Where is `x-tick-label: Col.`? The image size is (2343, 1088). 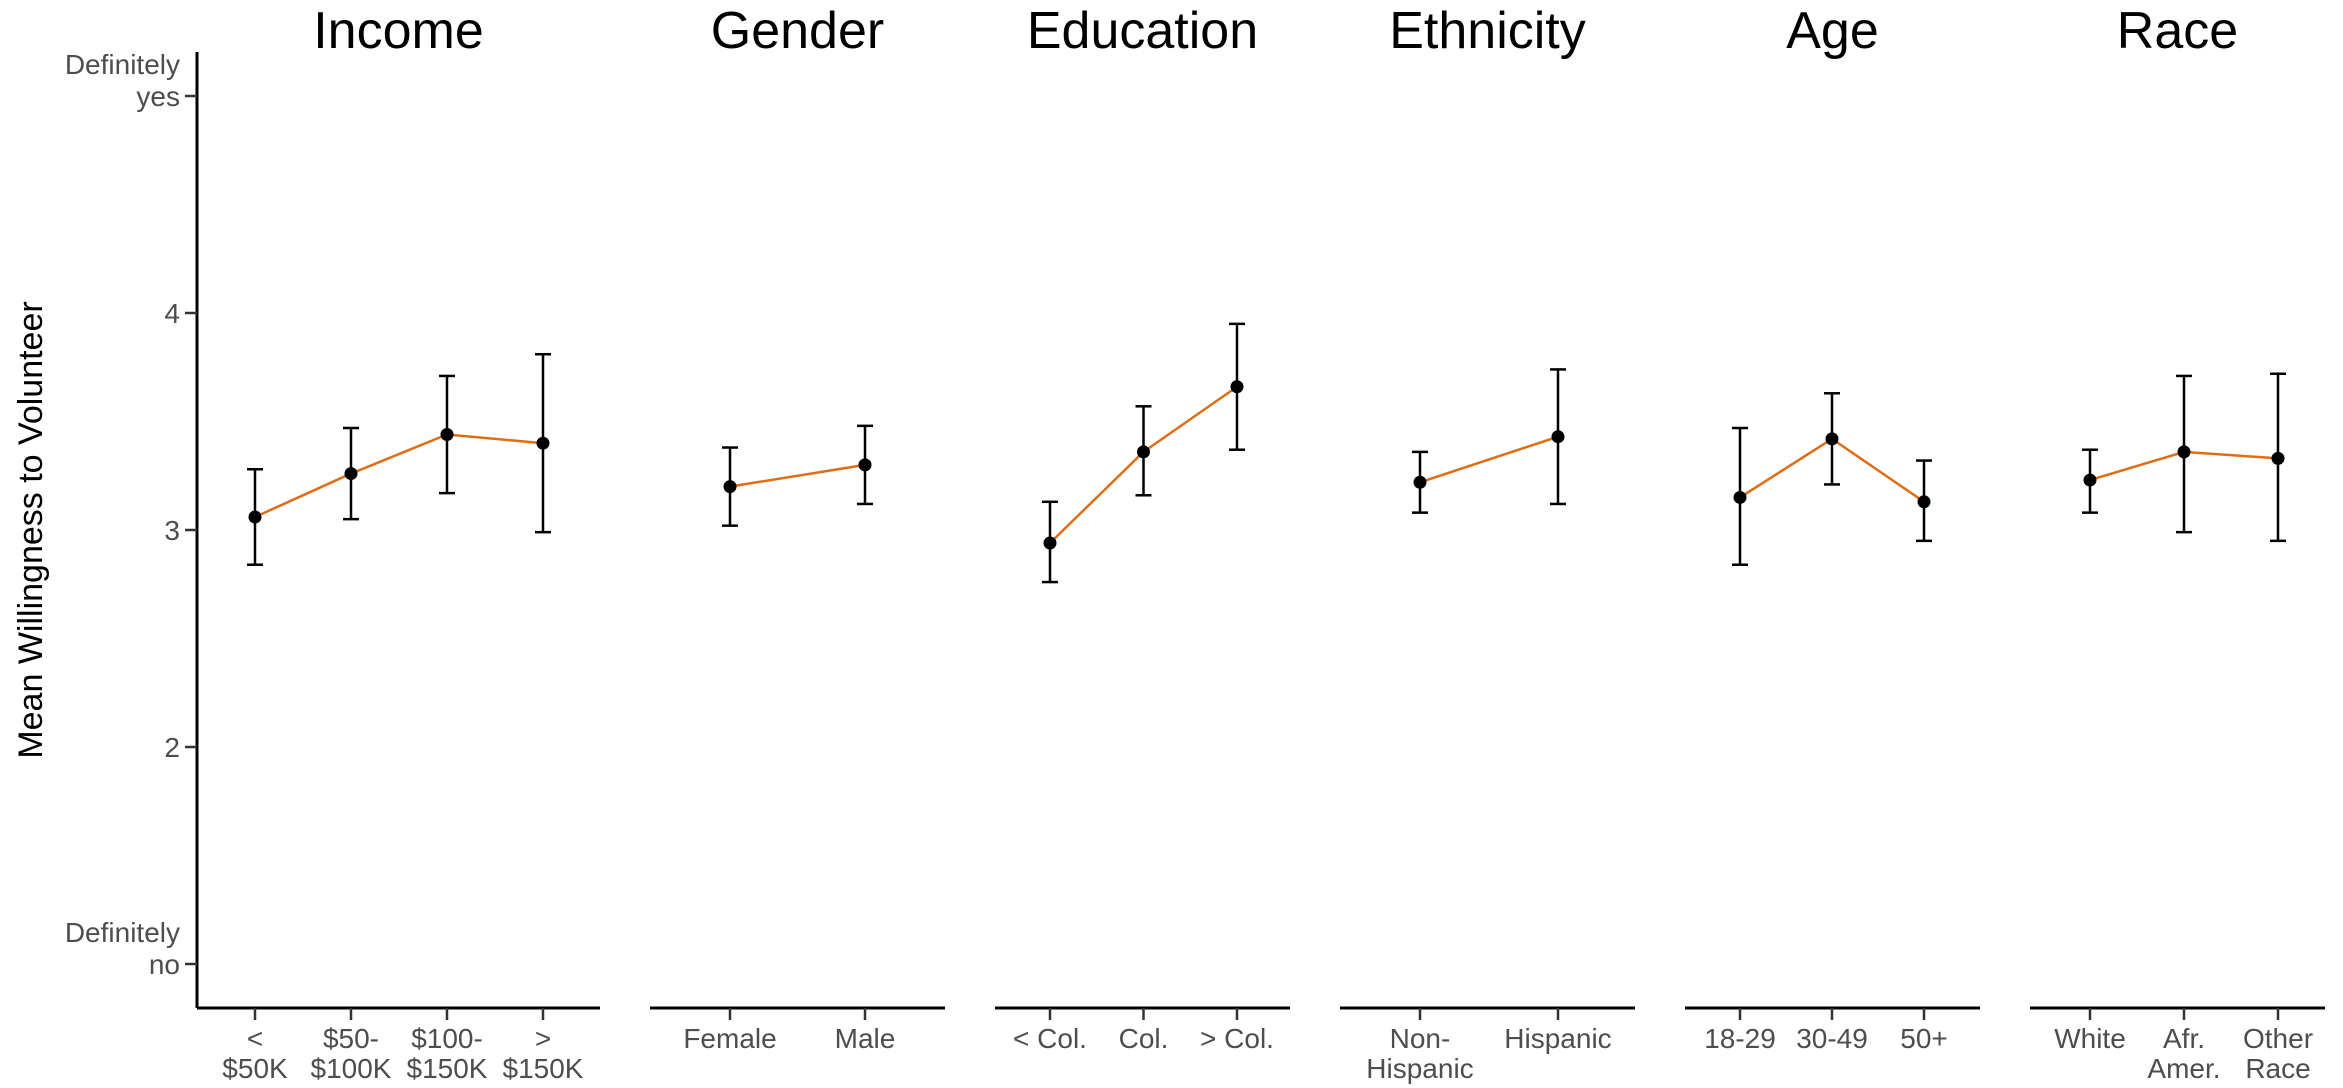 x-tick-label: Col. is located at coordinates (1144, 1038).